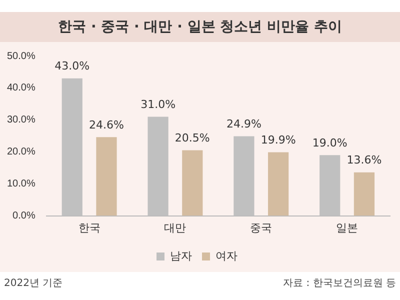 This screenshot has width=400, height=300. Describe the element at coordinates (330, 143) in the screenshot. I see `text: 19.0%` at that location.